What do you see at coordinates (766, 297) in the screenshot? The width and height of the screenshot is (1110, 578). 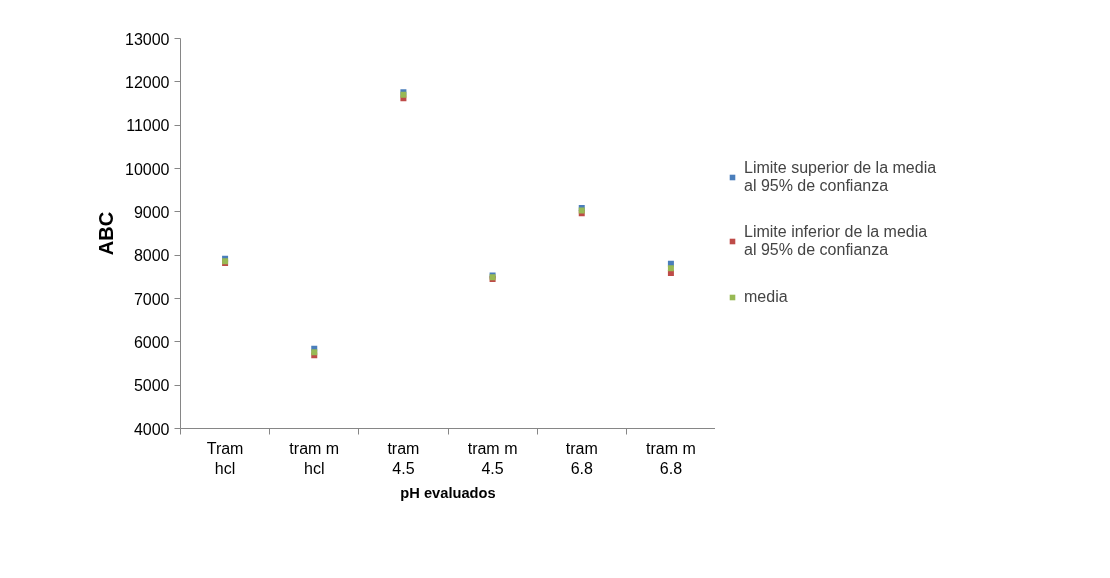 I see `legend-label: media` at bounding box center [766, 297].